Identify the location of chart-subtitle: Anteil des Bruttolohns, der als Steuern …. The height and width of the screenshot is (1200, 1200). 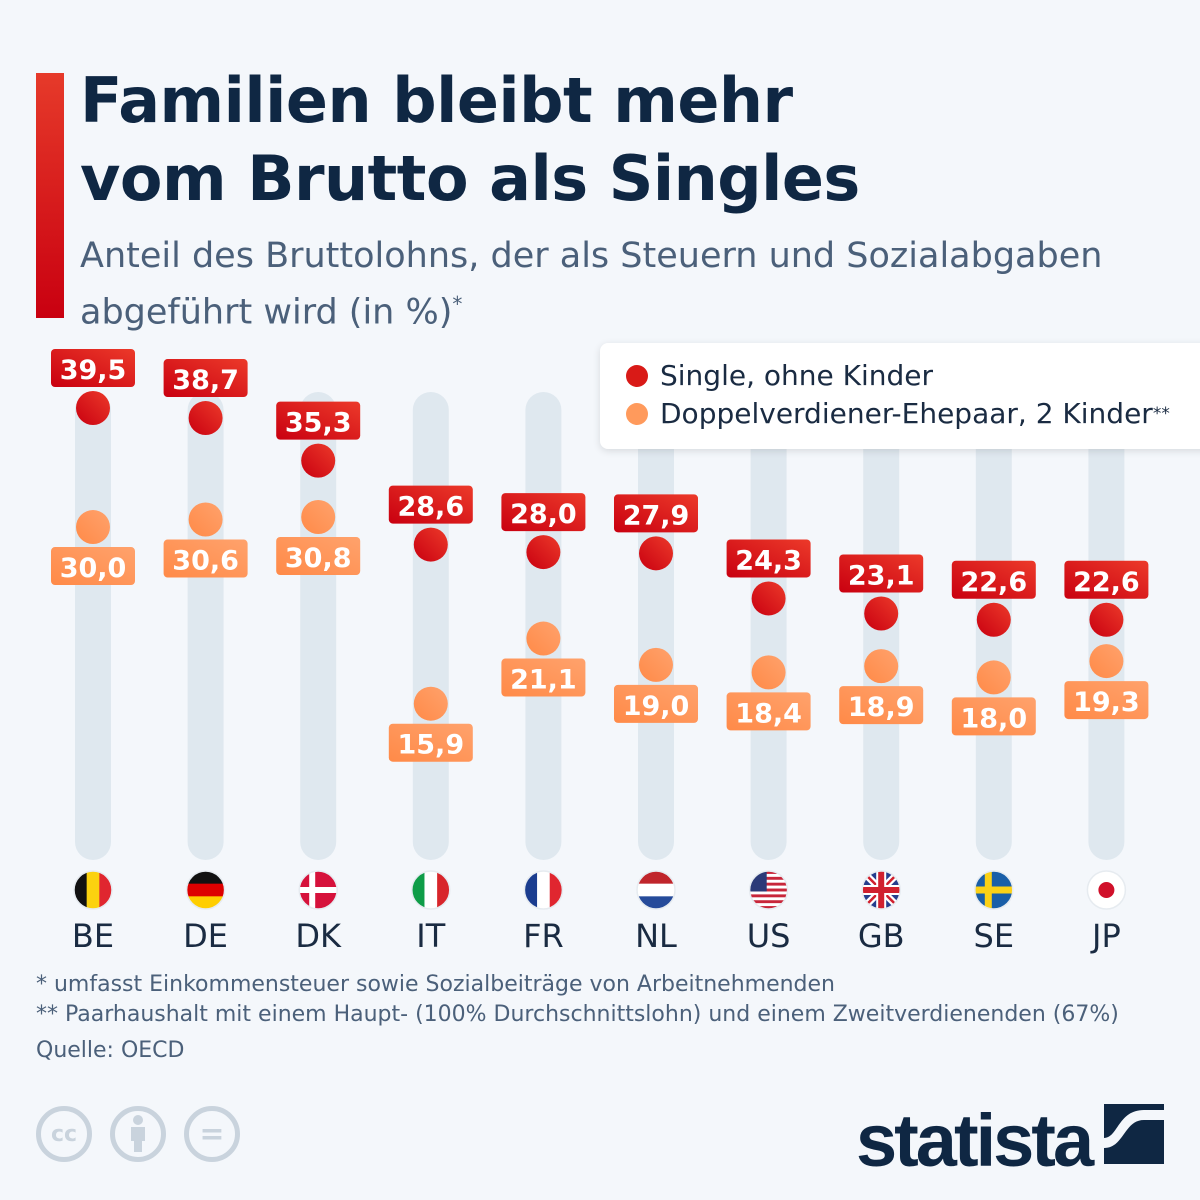
(591, 284).